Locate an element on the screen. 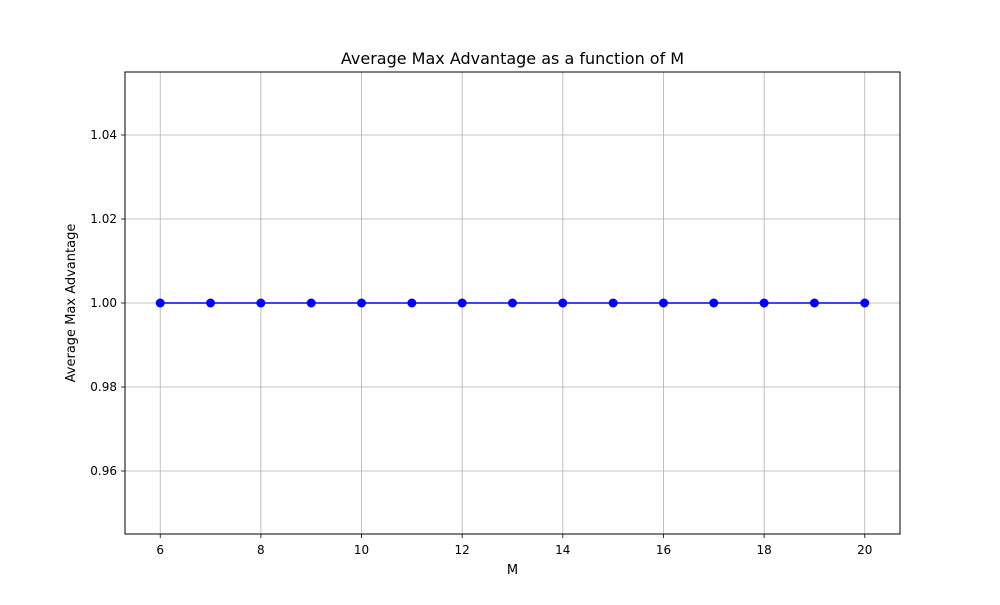  x-tick-label: 10 is located at coordinates (361, 550).